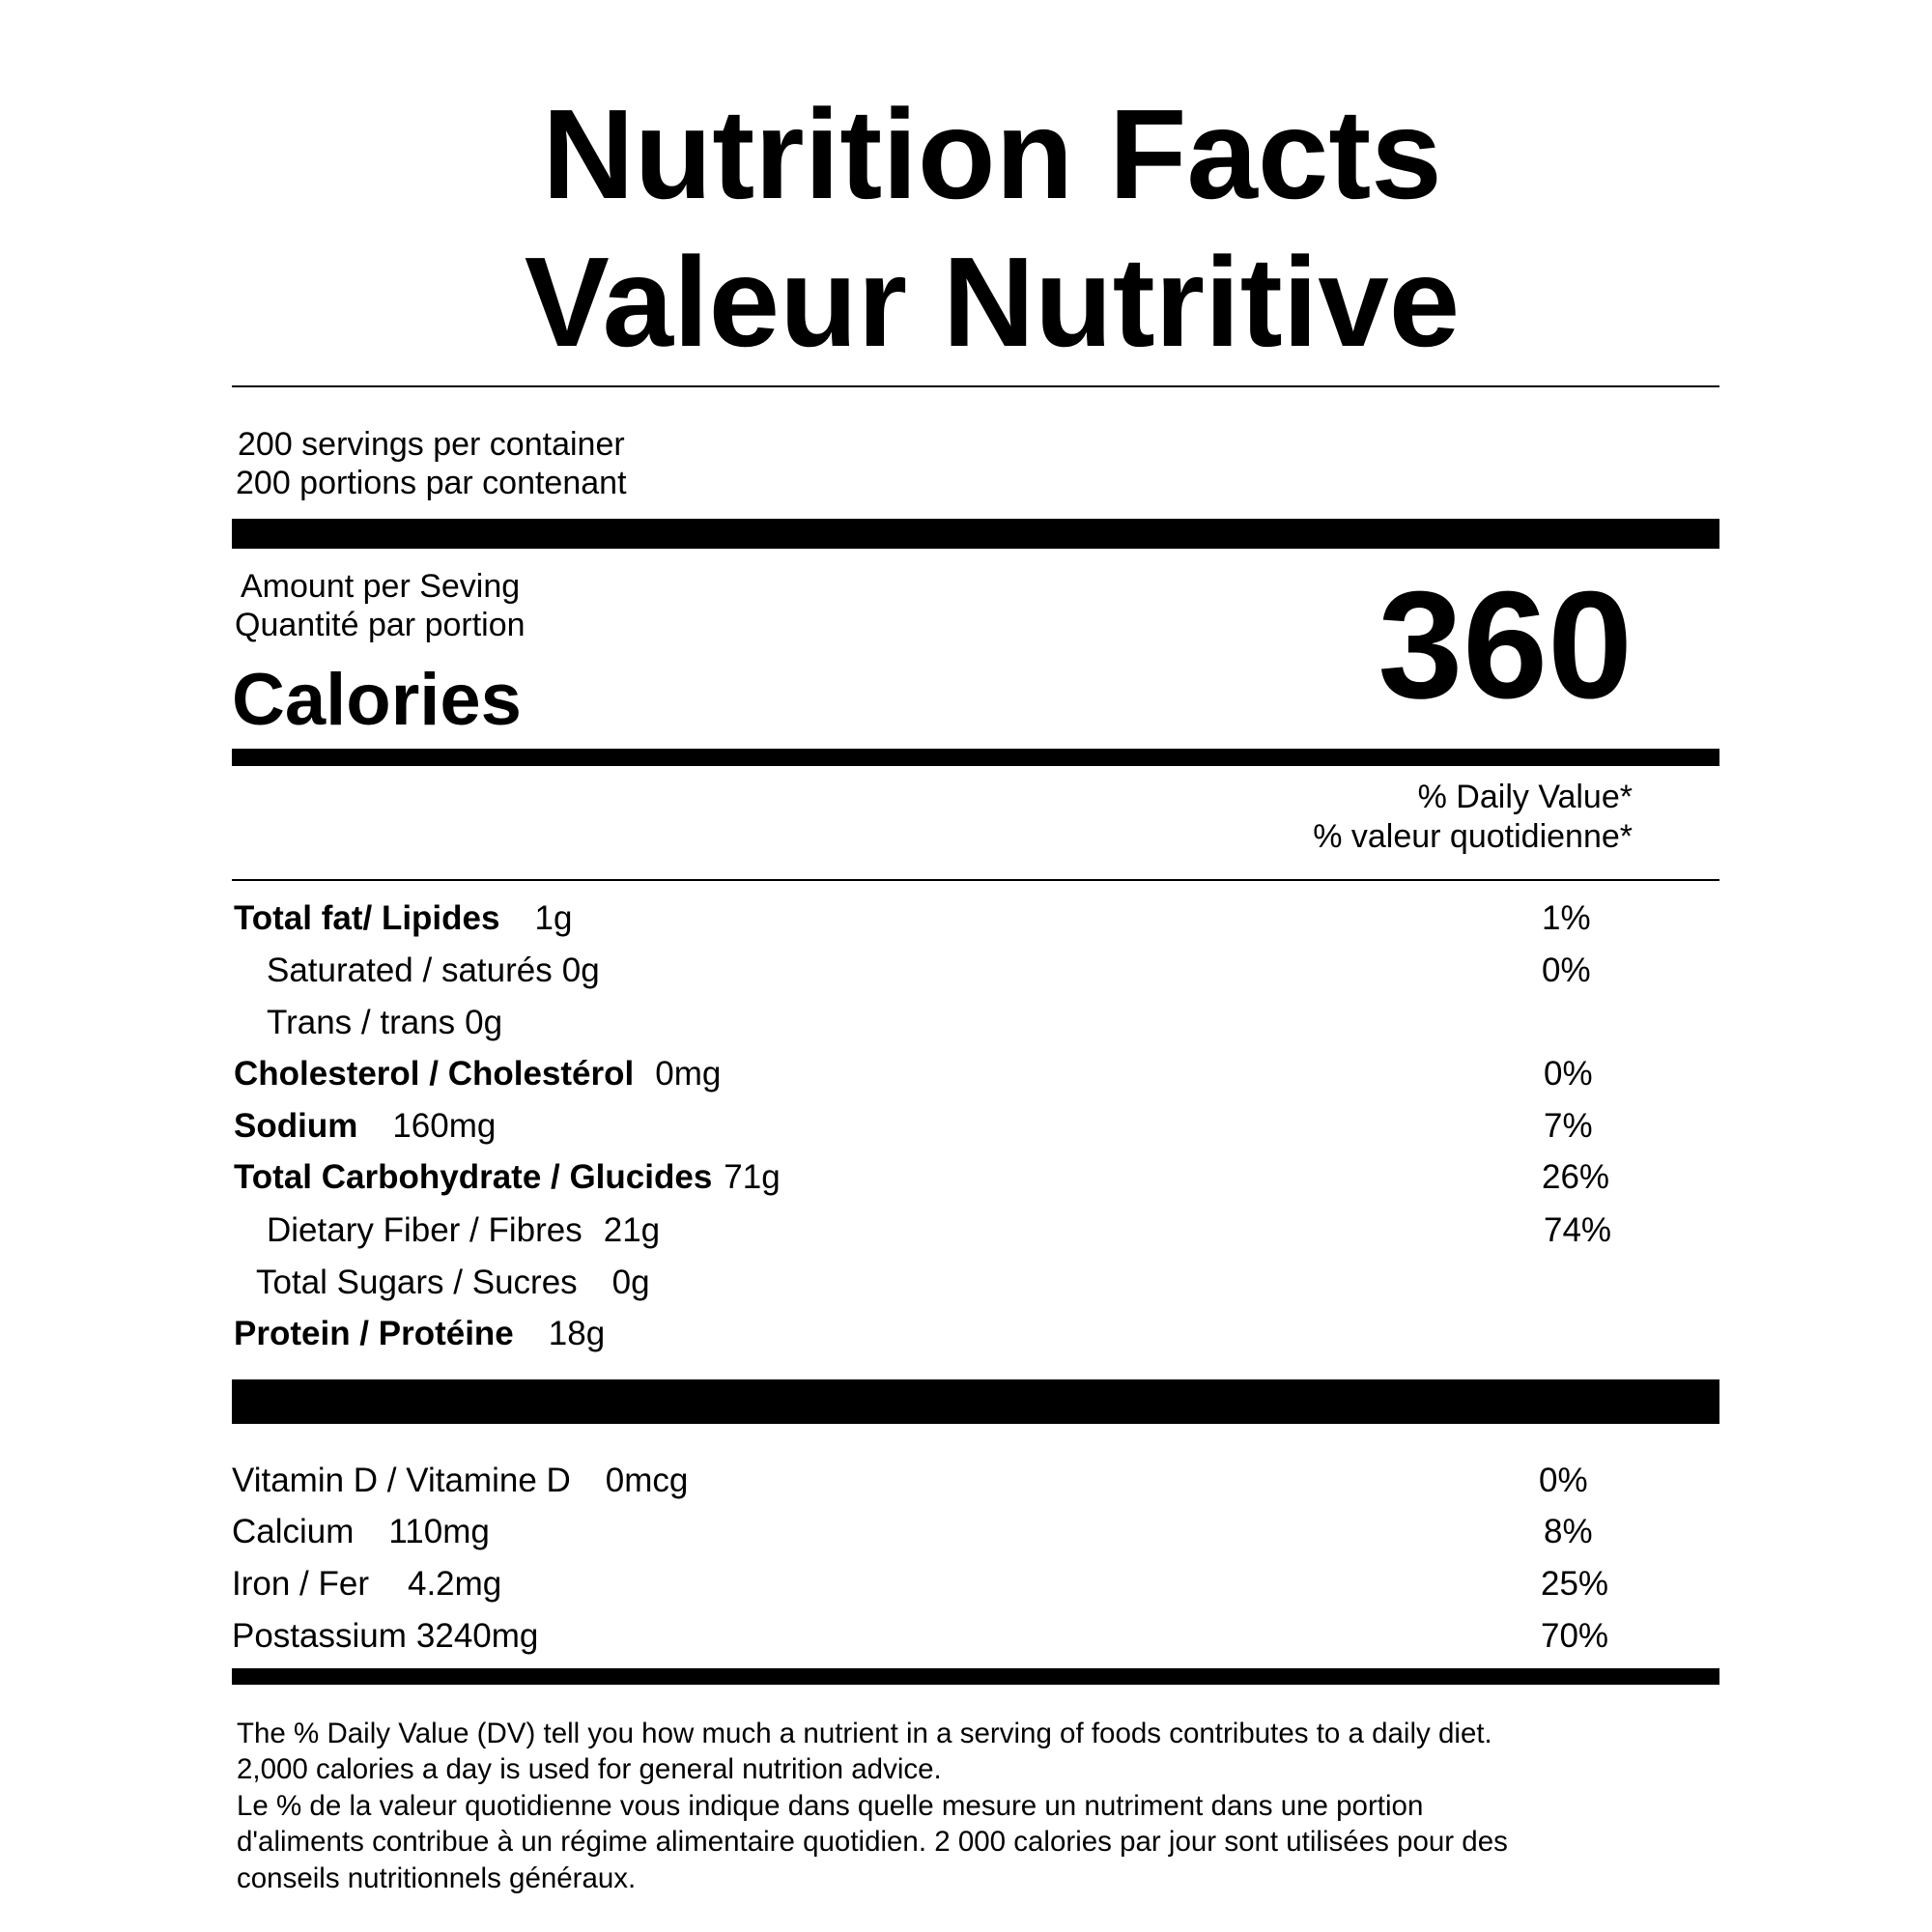 This screenshot has height=1932, width=1932. Describe the element at coordinates (1566, 918) in the screenshot. I see `nutrient-dv: 1%` at that location.